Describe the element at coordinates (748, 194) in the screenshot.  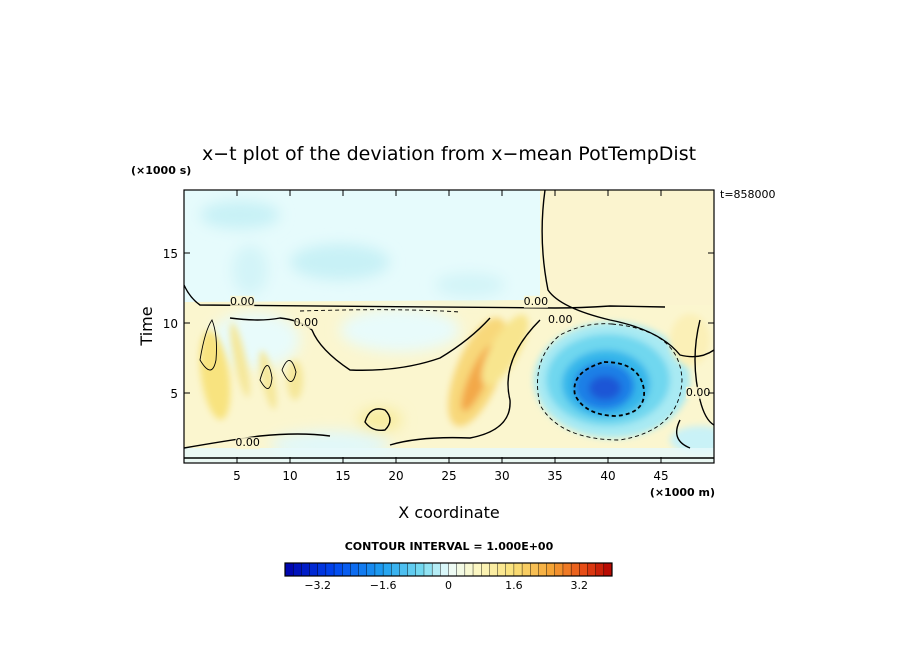
I see `time-stamp-label: t=858000` at that location.